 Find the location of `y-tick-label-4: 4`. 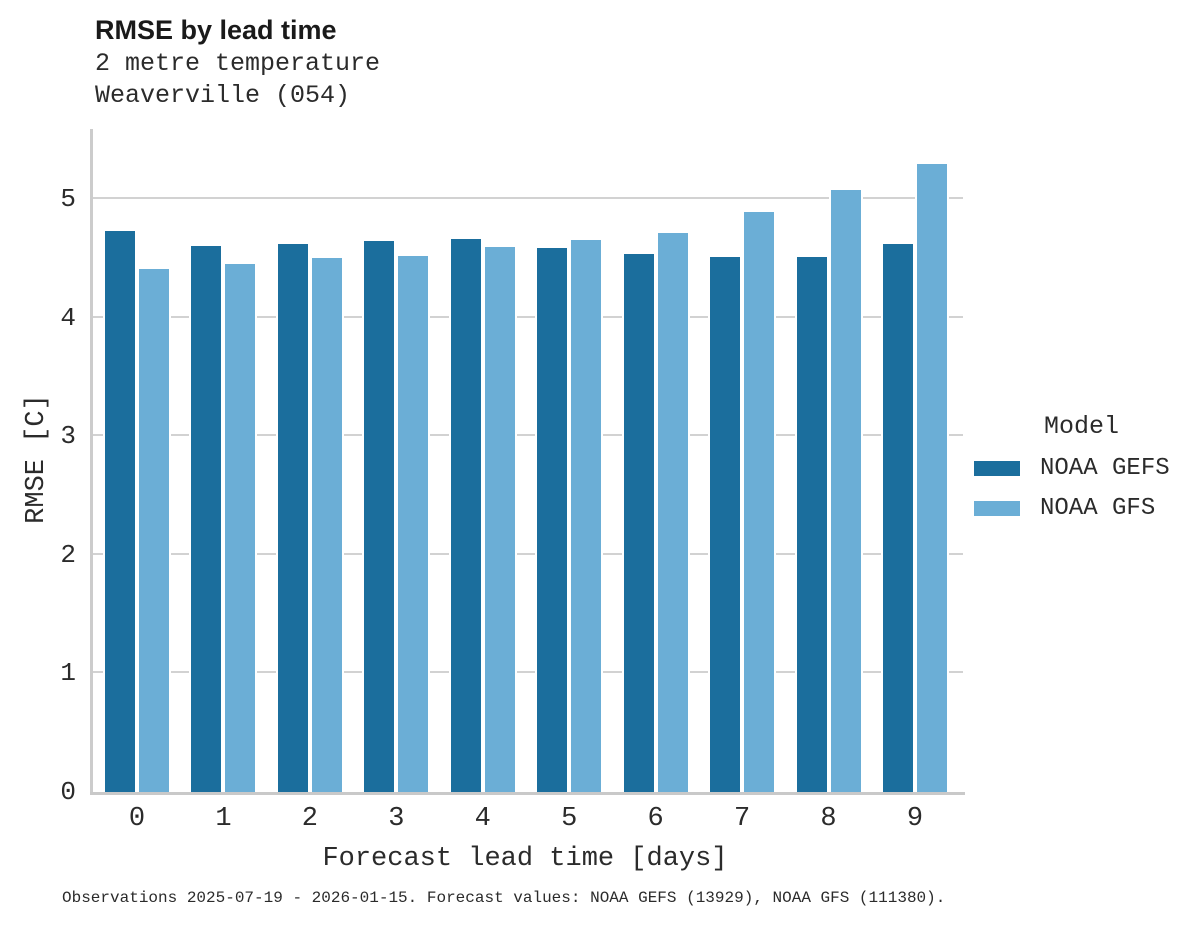

y-tick-label-4: 4 is located at coordinates (68, 317).